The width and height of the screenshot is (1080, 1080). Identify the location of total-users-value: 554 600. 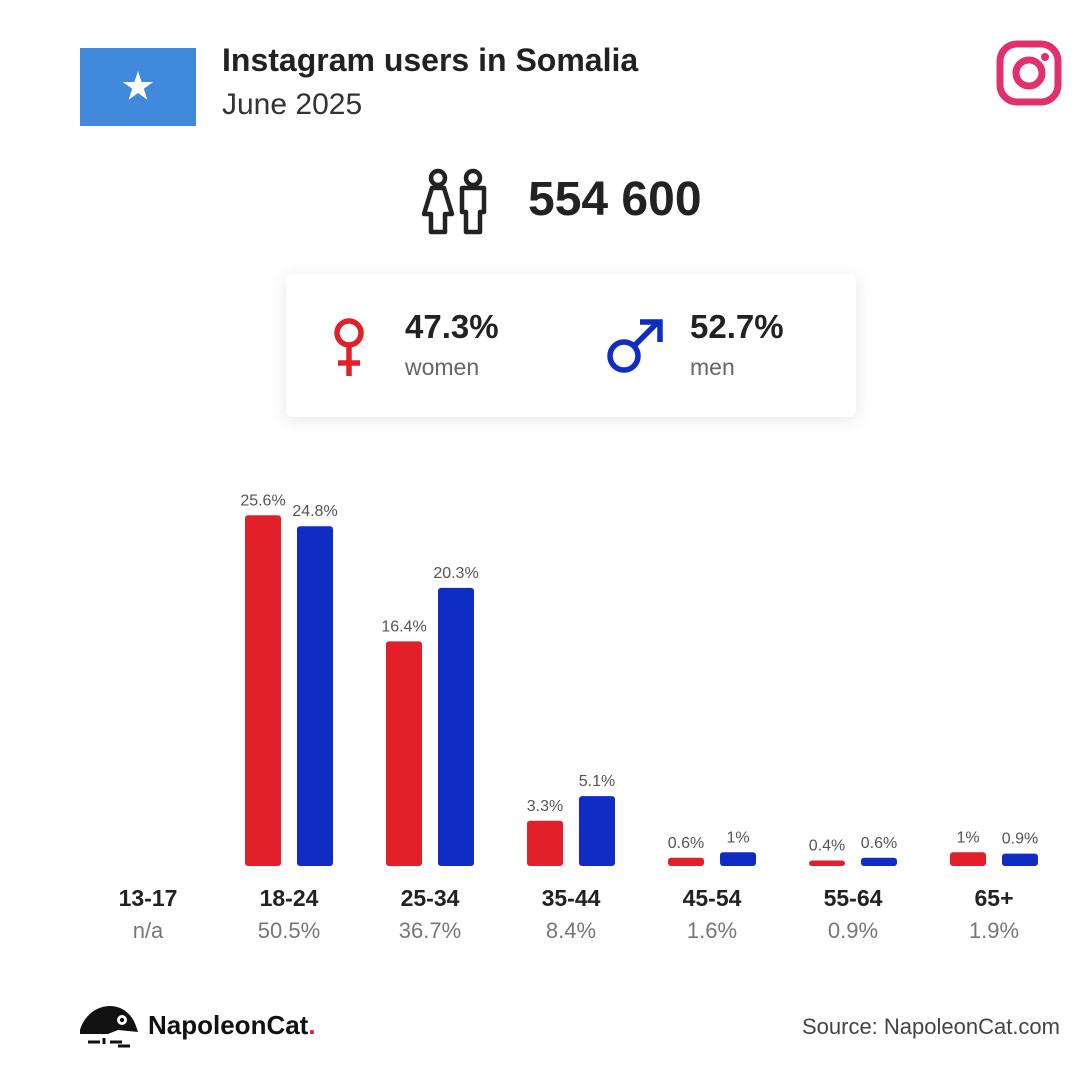
(615, 199).